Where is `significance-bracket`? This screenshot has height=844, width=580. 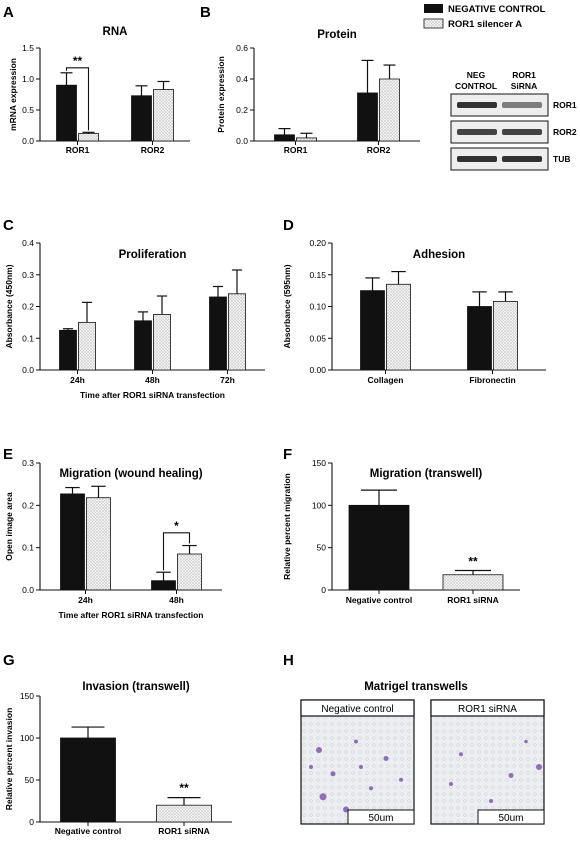
significance-bracket is located at coordinates (77, 99).